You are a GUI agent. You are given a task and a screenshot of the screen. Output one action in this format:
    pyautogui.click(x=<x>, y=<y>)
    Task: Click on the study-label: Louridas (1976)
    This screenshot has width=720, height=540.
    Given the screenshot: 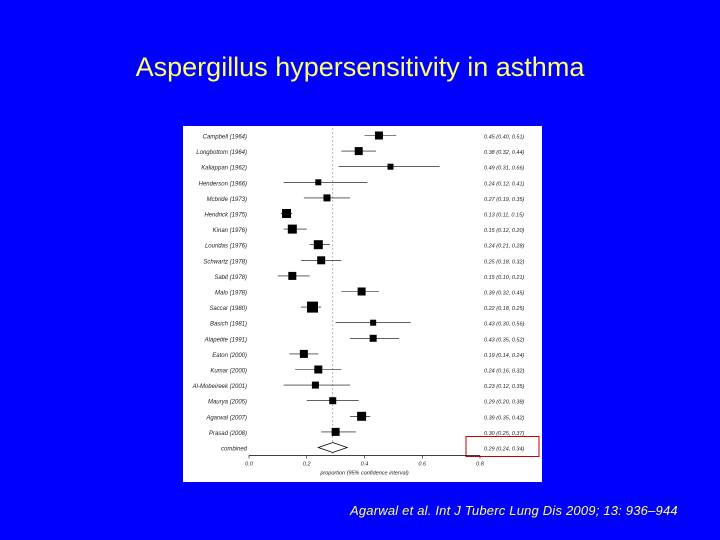 What is the action you would take?
    pyautogui.click(x=226, y=247)
    